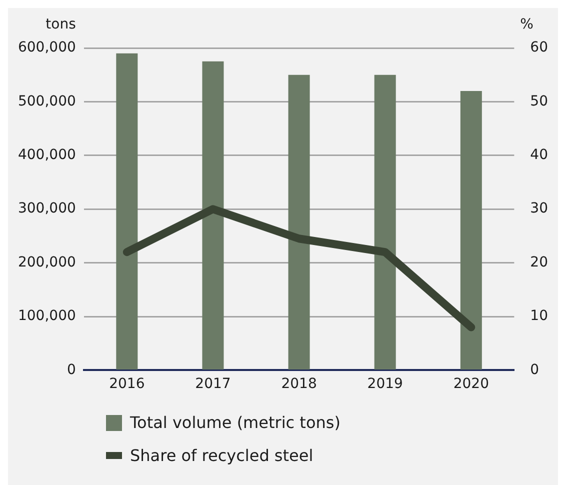 This screenshot has height=485, width=566. Describe the element at coordinates (299, 384) in the screenshot. I see `x-tick-label: 2018` at that location.